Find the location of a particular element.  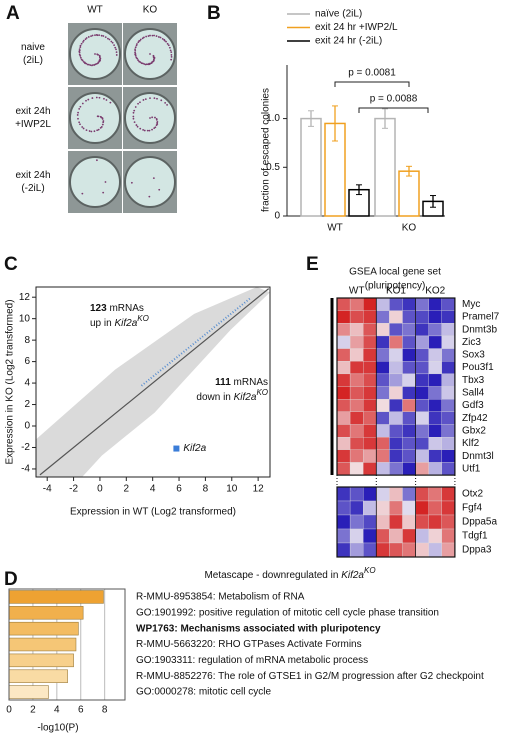

text-part: KO is located at coordinates (262, 392).